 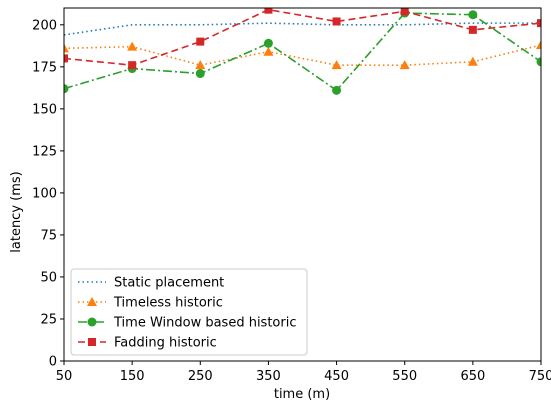 I want to click on y-tick-label-7: 175, so click(x=44, y=67).